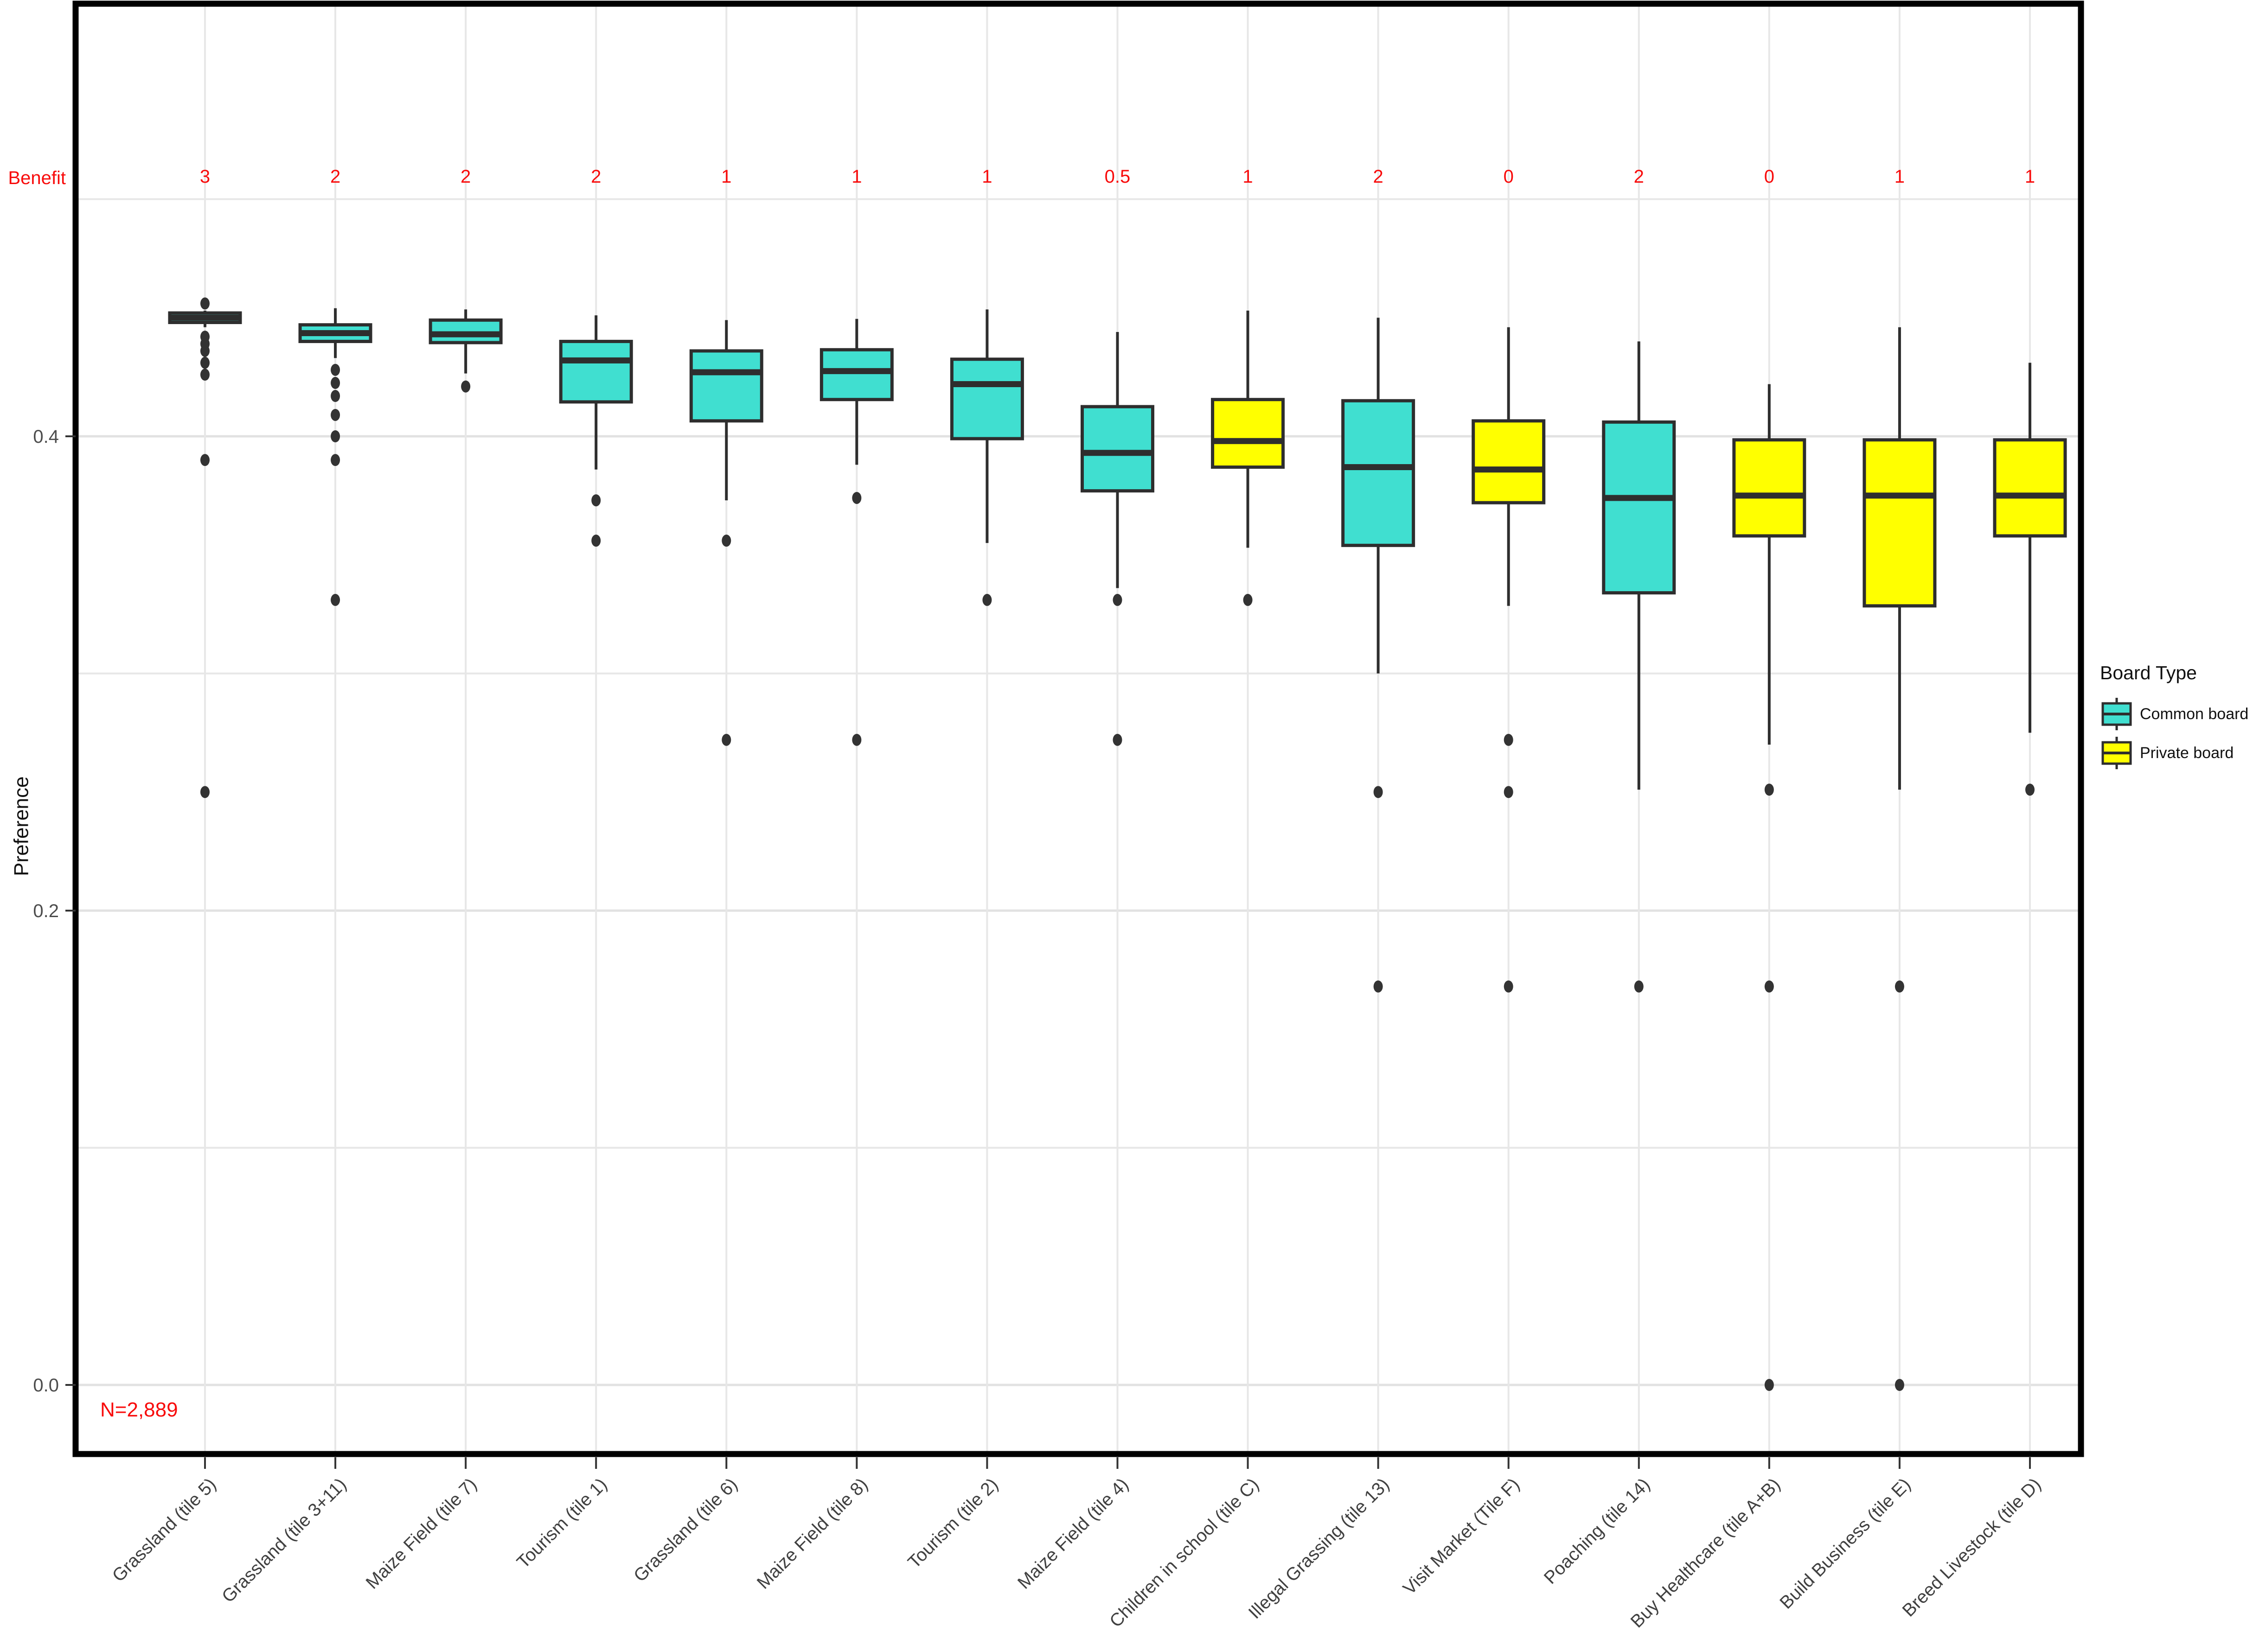 The height and width of the screenshot is (1652, 2266). Describe the element at coordinates (1461, 1536) in the screenshot. I see `x-axis-label: Visit Market (Tile F)` at that location.